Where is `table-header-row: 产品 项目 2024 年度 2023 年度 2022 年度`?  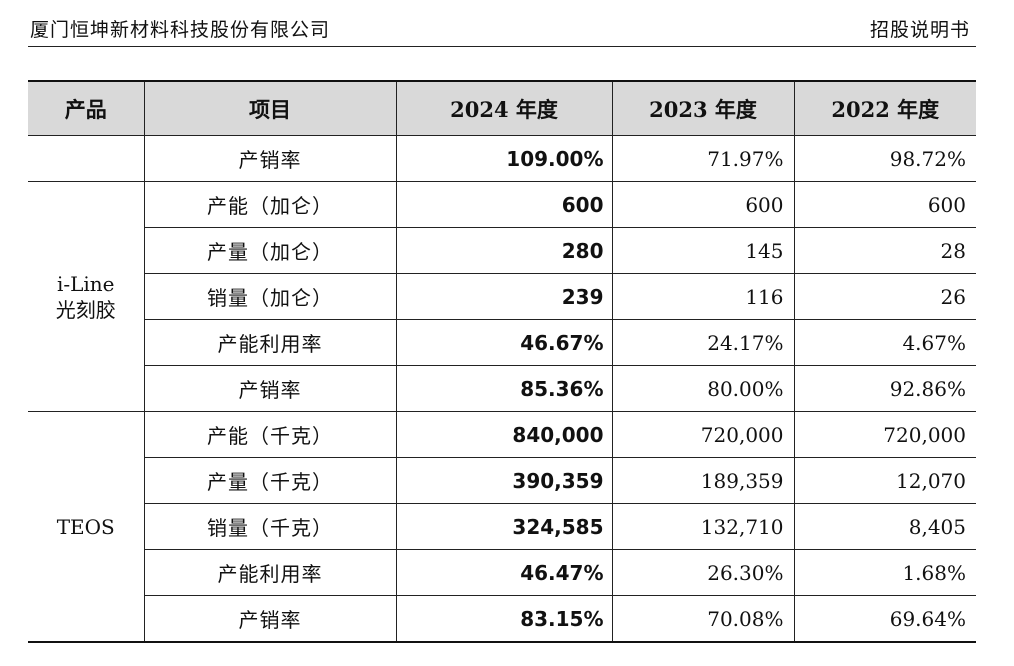
table-header-row: 产品 项目 2024 年度 2023 年度 2022 年度 is located at coordinates (502, 108).